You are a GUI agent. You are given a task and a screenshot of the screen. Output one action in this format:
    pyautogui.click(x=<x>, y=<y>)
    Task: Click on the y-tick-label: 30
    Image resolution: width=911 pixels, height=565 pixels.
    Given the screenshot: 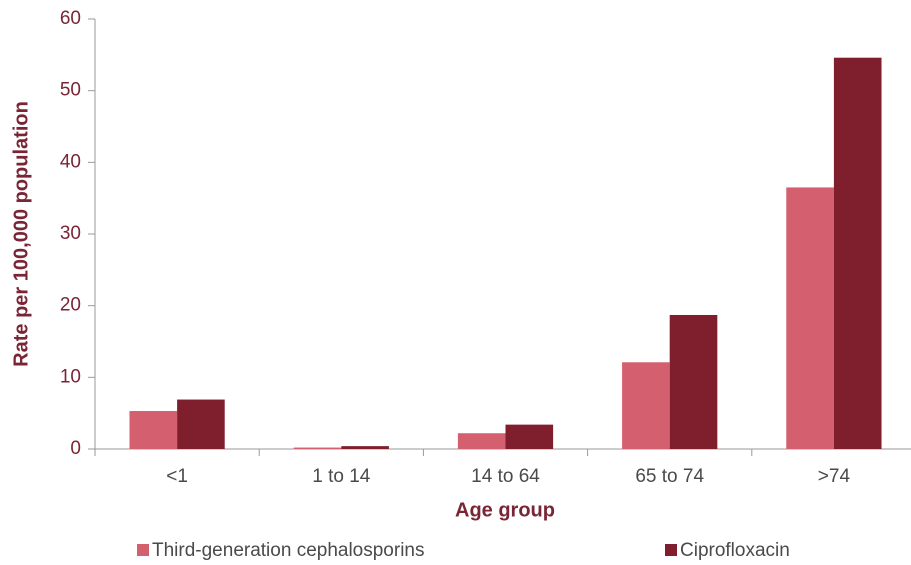 What is the action you would take?
    pyautogui.click(x=70, y=233)
    